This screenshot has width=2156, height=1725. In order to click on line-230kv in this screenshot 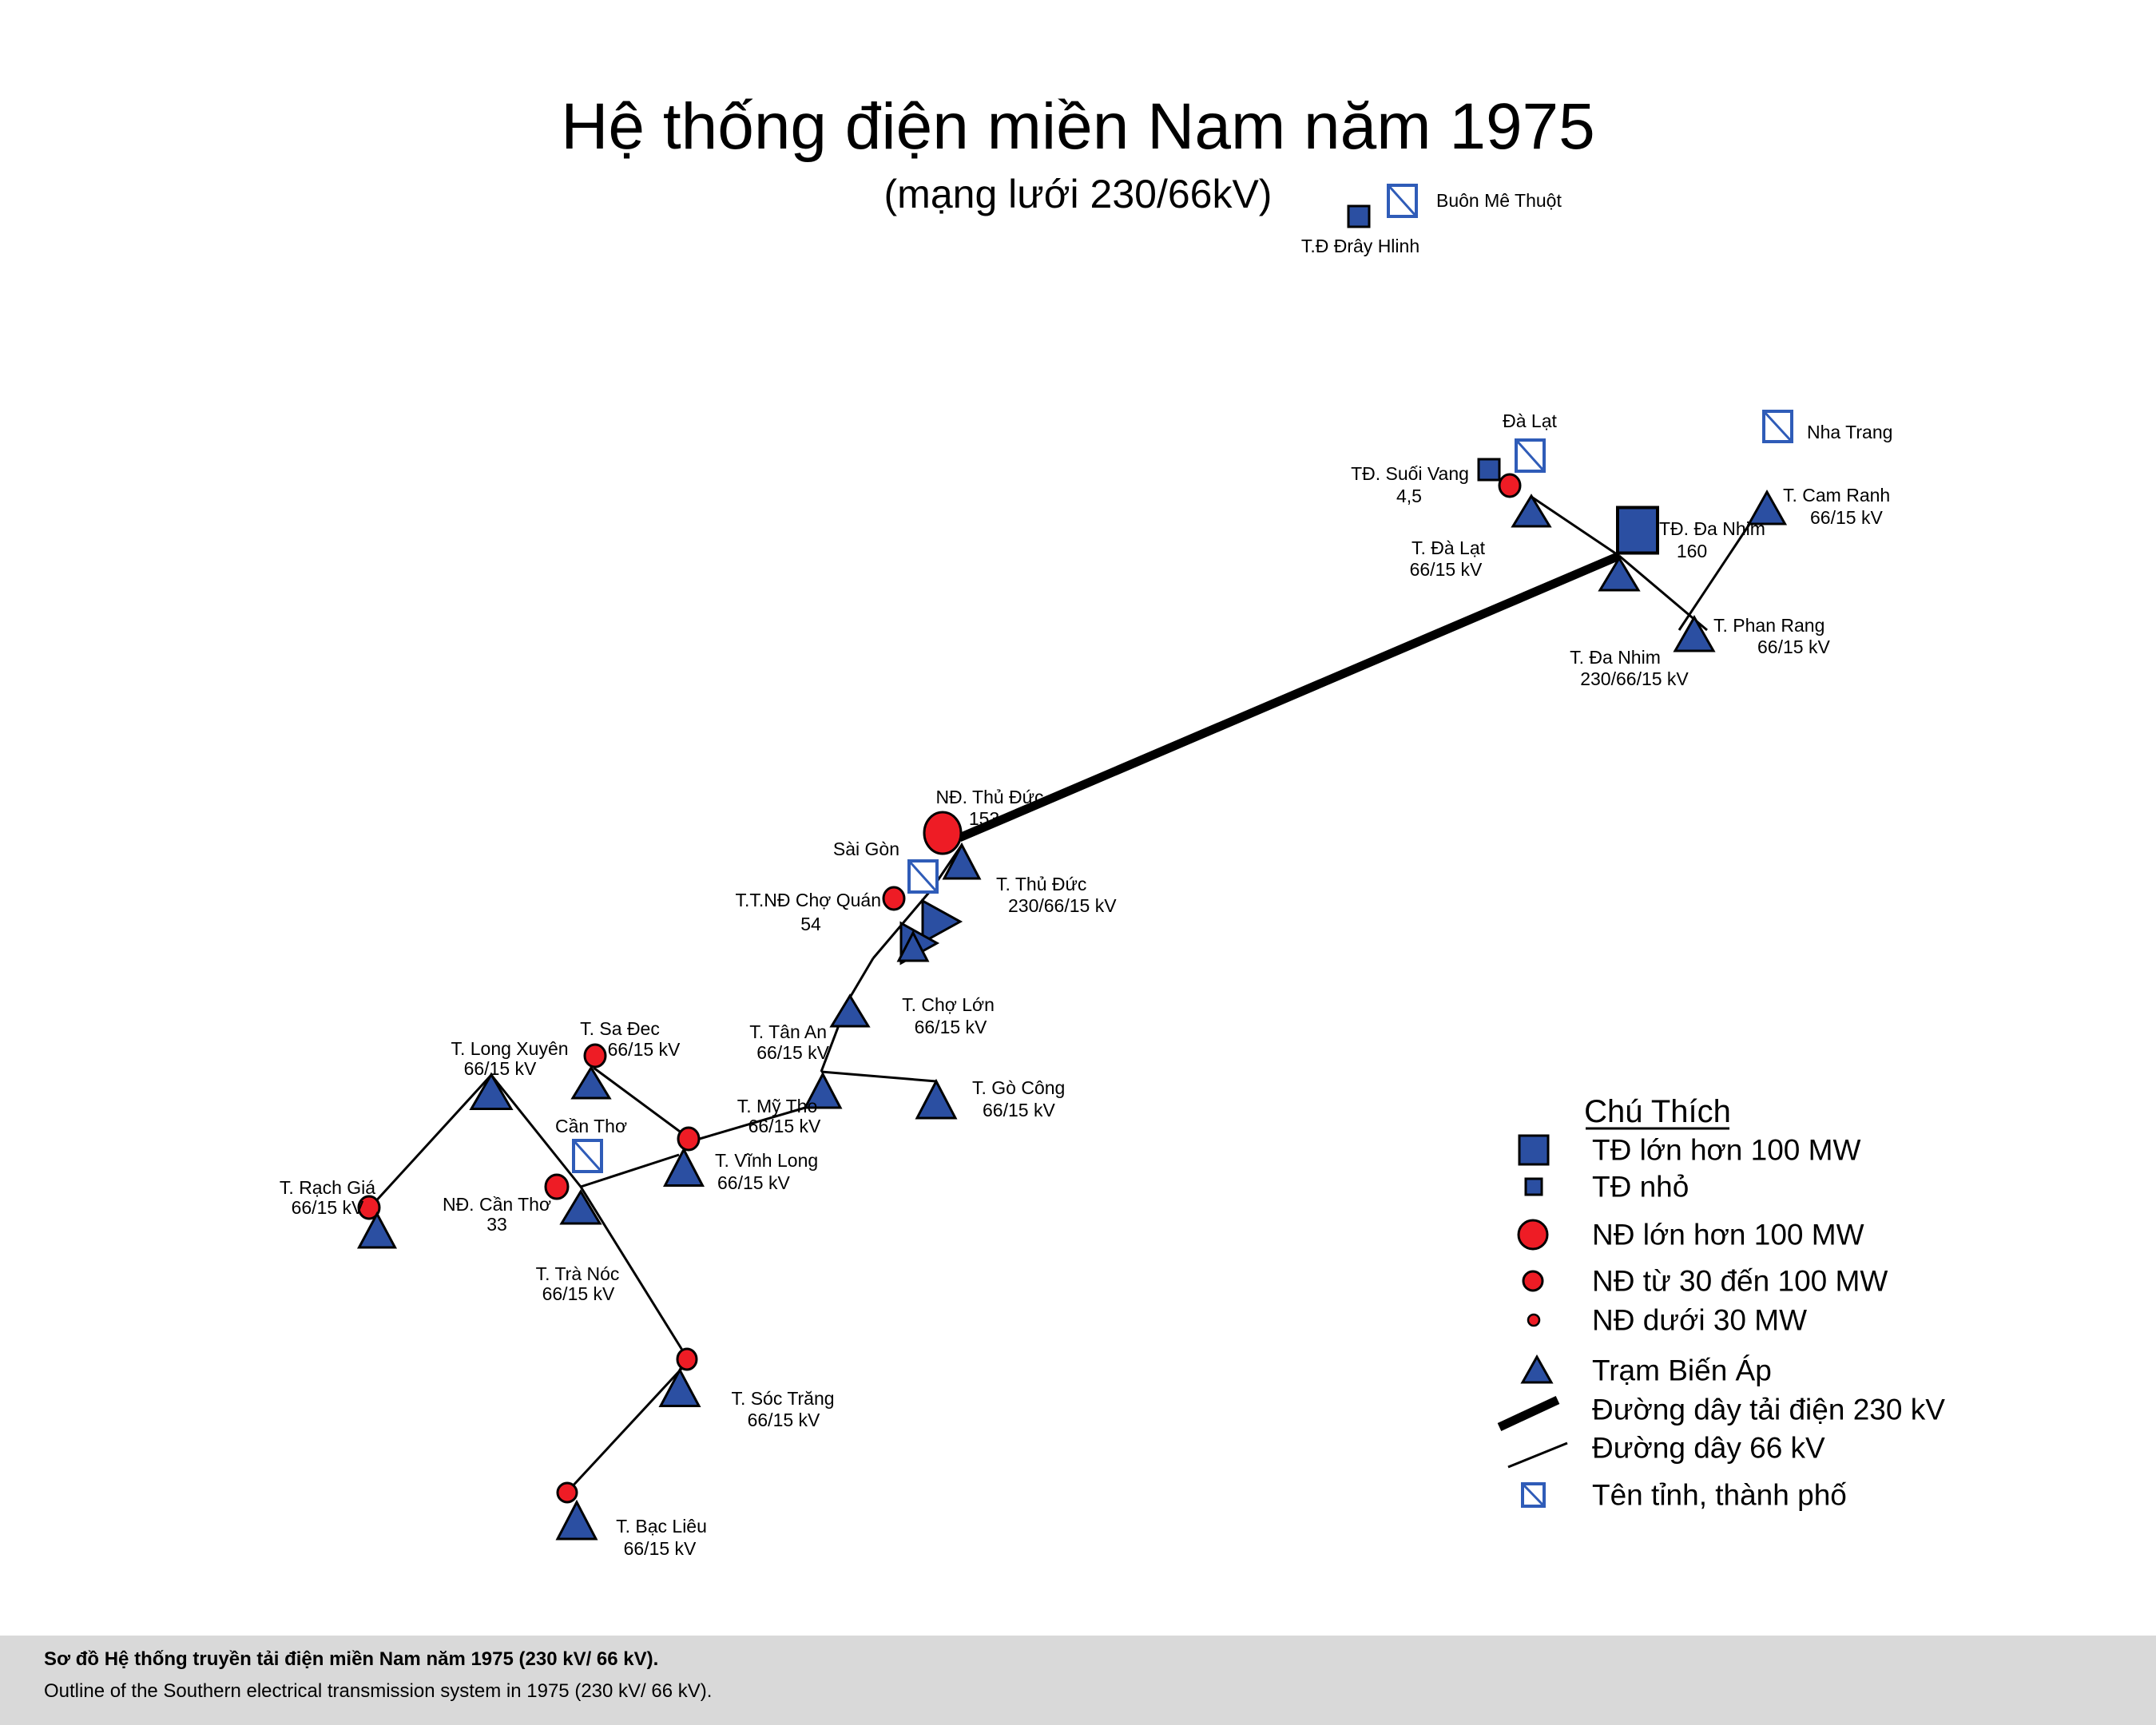, I will do `click(1289, 697)`.